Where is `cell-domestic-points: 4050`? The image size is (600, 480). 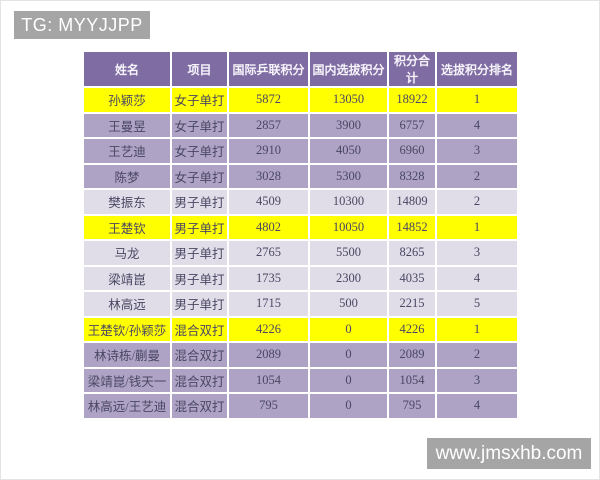 cell-domestic-points: 4050 is located at coordinates (348, 151).